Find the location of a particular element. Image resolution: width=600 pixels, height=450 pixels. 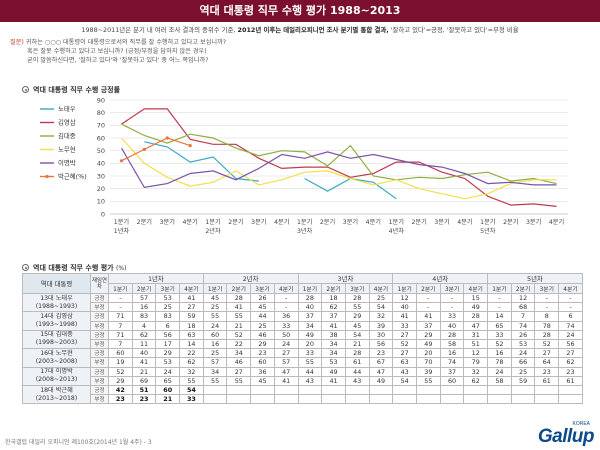

negative-value: 63 is located at coordinates (404, 362).